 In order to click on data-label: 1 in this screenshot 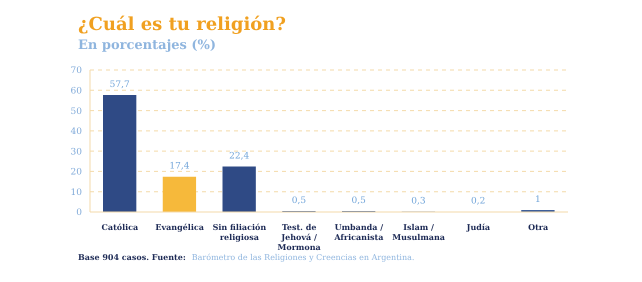, I will do `click(538, 199)`.